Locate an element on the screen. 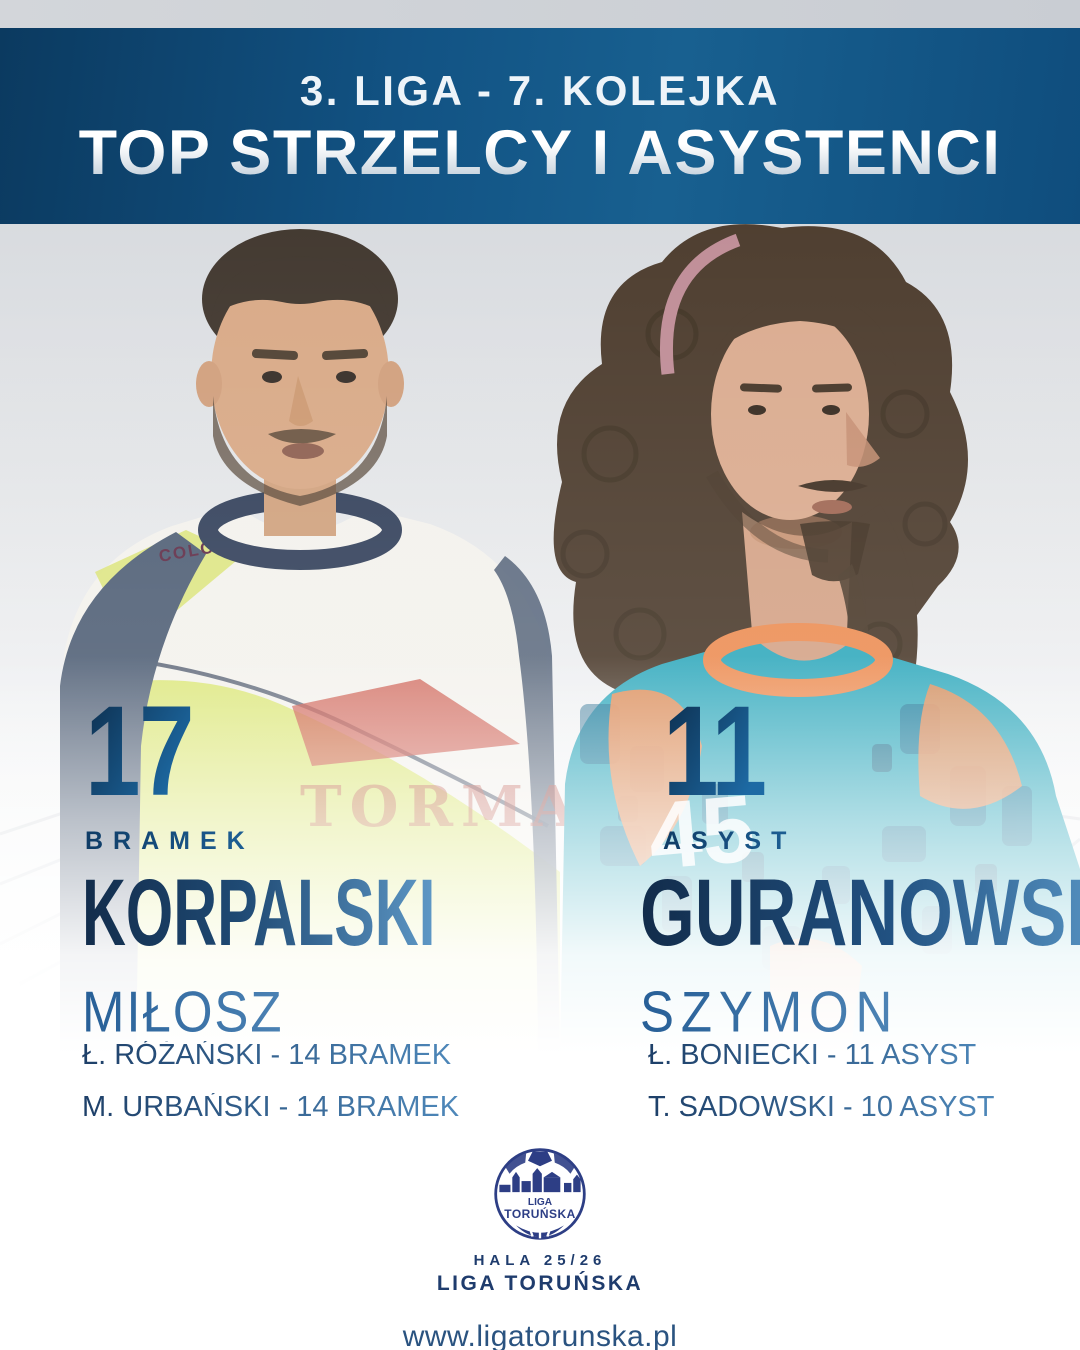  list-item: M. URBAŃSKI - 14 BRAMEK is located at coordinates (271, 1107).